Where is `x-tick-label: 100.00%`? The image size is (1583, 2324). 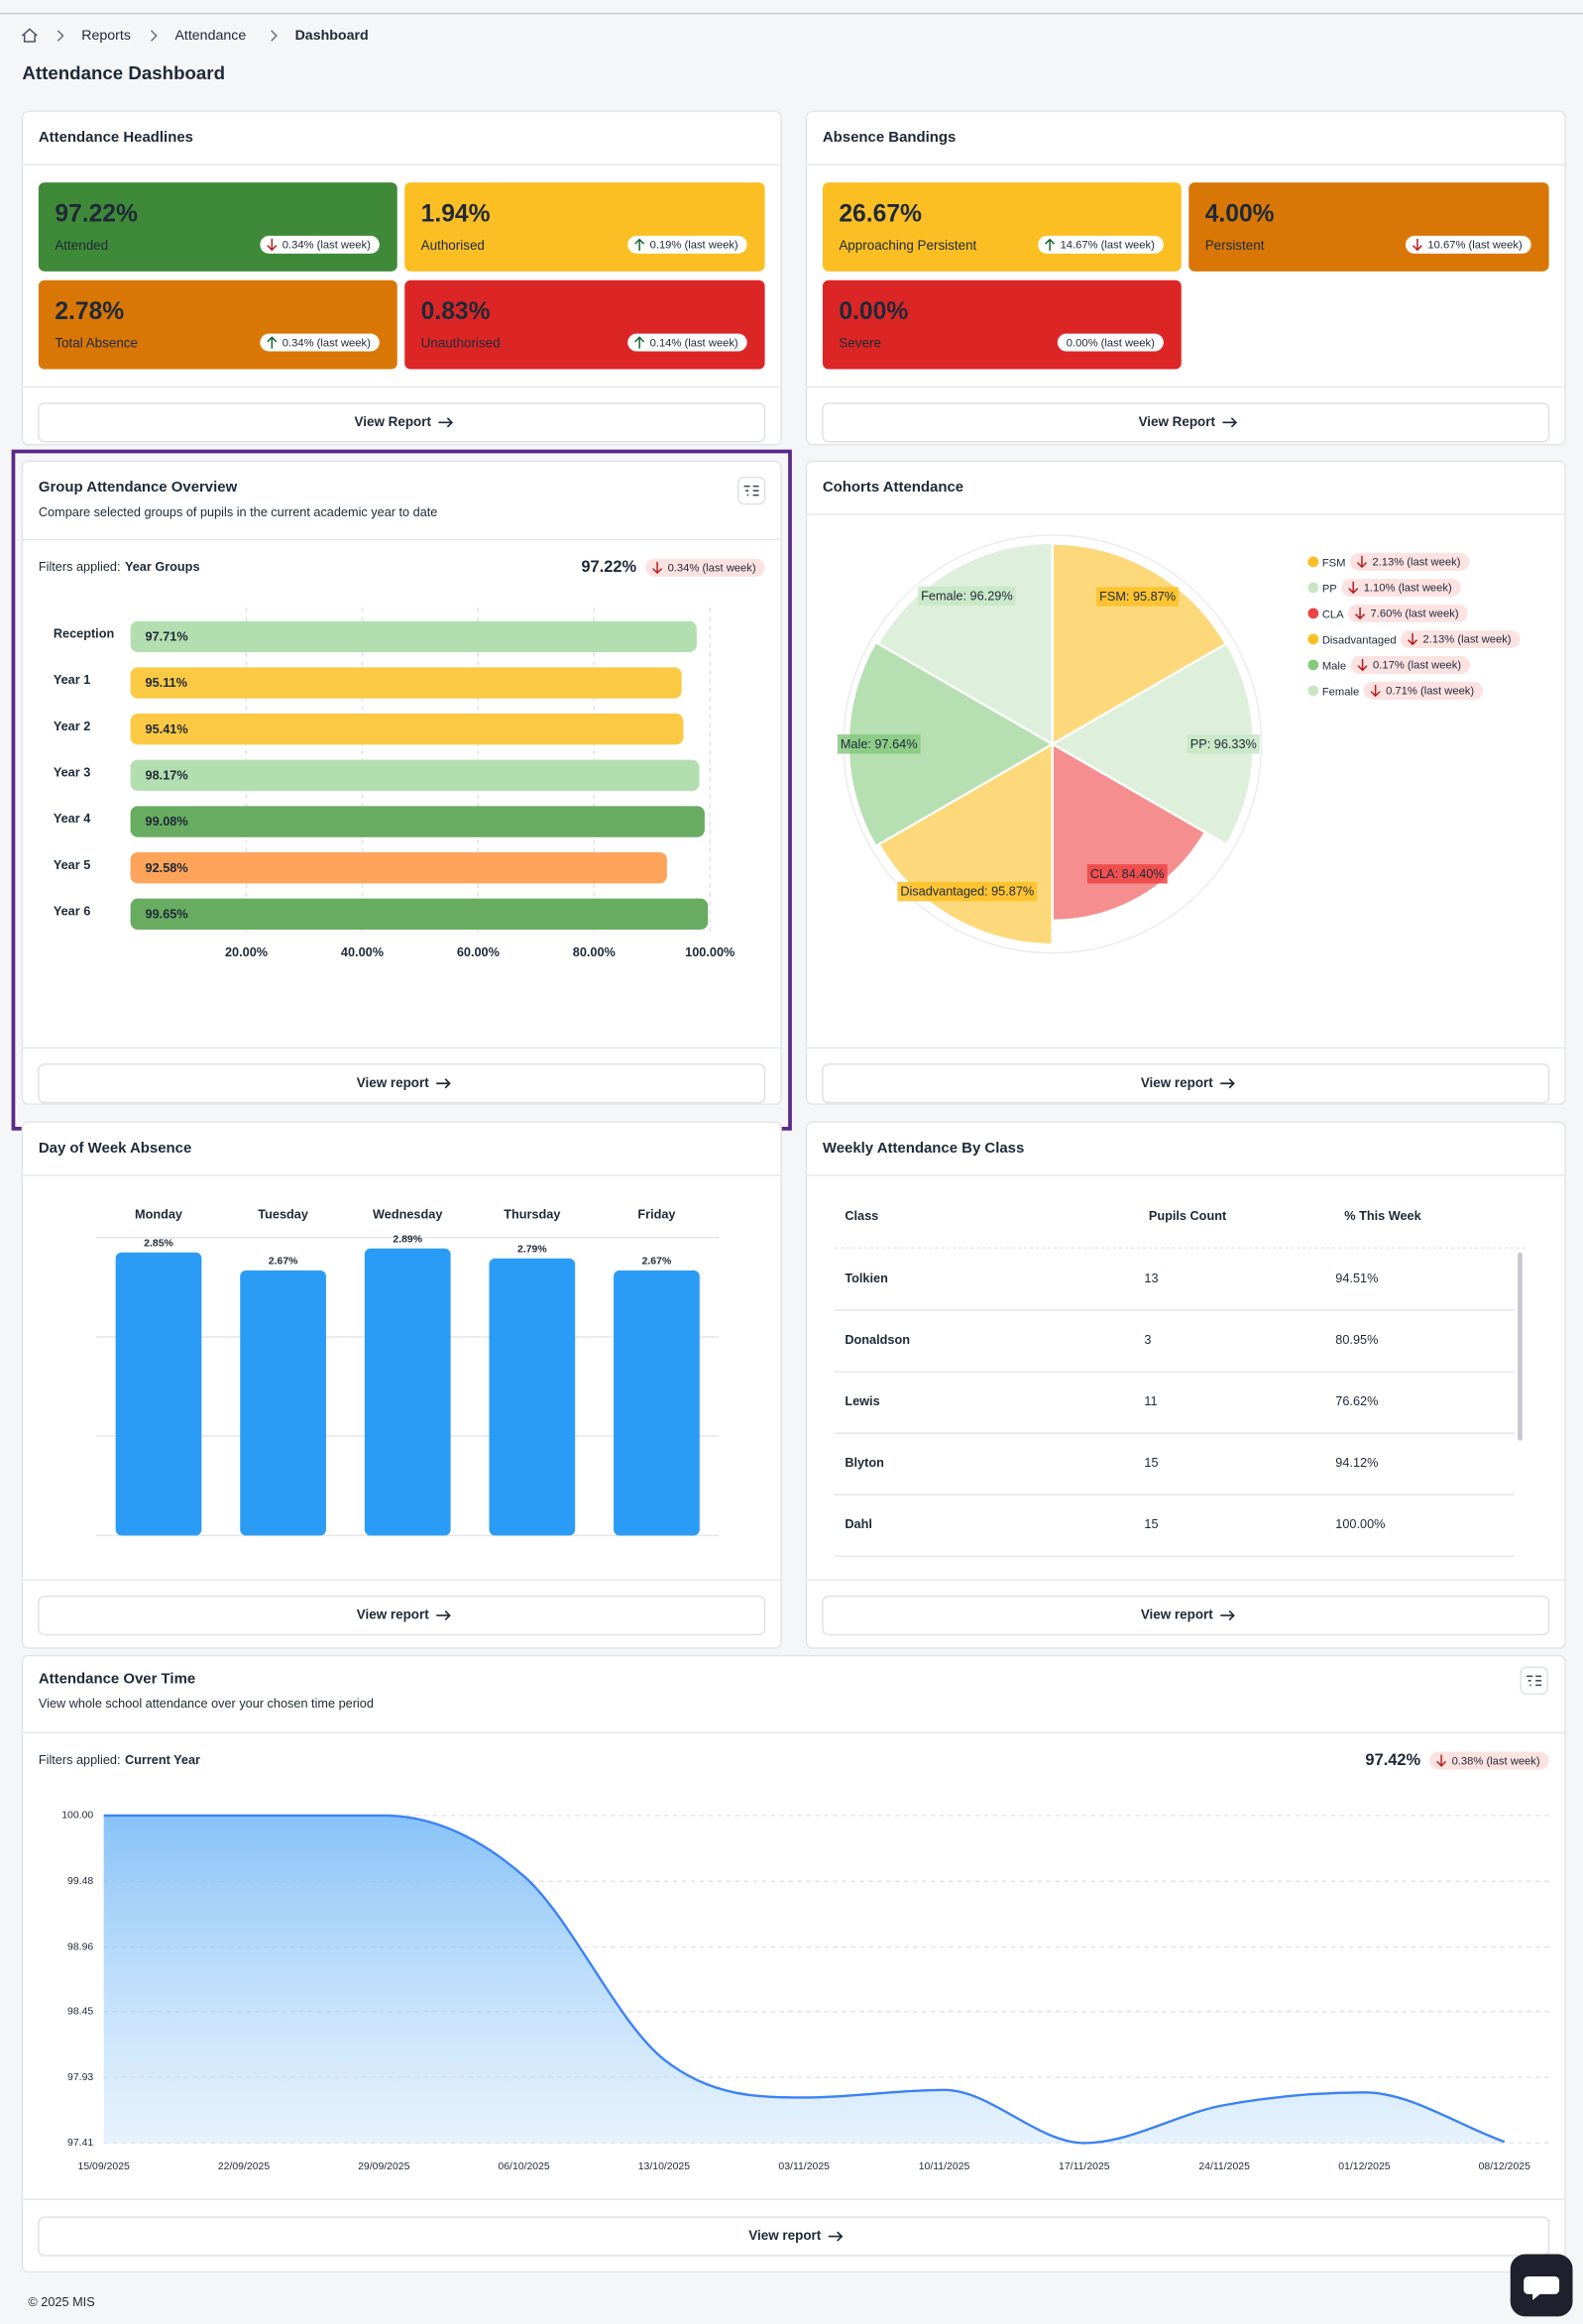
x-tick-label: 100.00% is located at coordinates (710, 951).